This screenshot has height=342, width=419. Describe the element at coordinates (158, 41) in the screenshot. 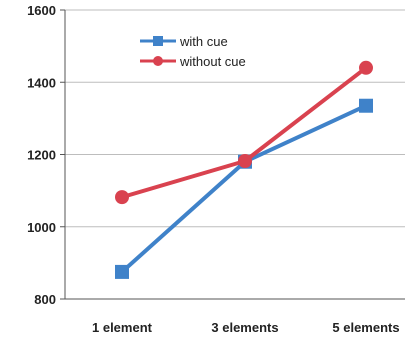

I see `legend-marker-square` at that location.